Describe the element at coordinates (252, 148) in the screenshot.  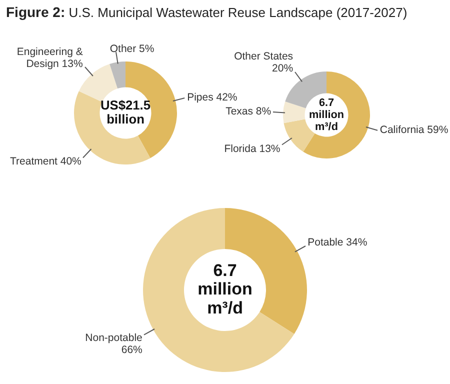
I see `slice-label: Florida 13%` at that location.